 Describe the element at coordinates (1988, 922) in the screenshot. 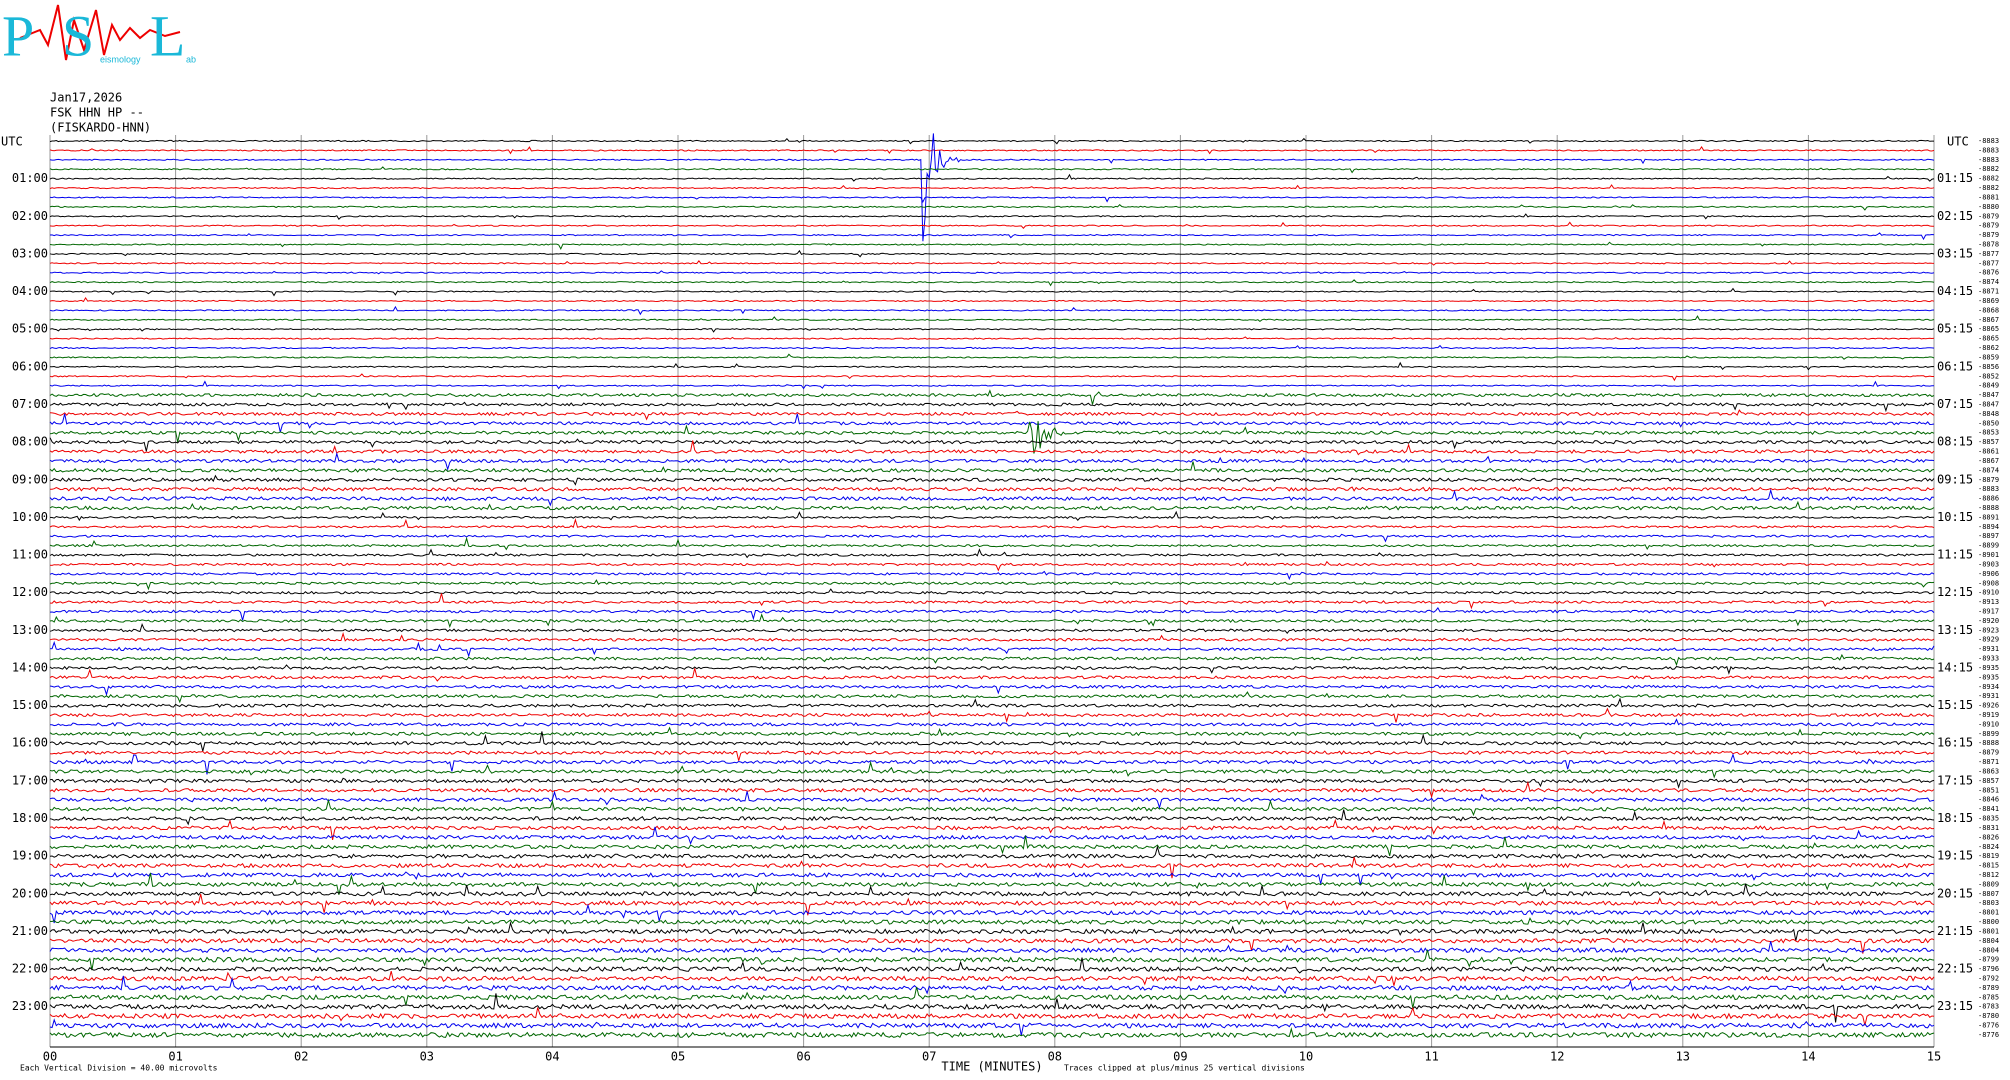

I see `trace-offset: -8800` at that location.